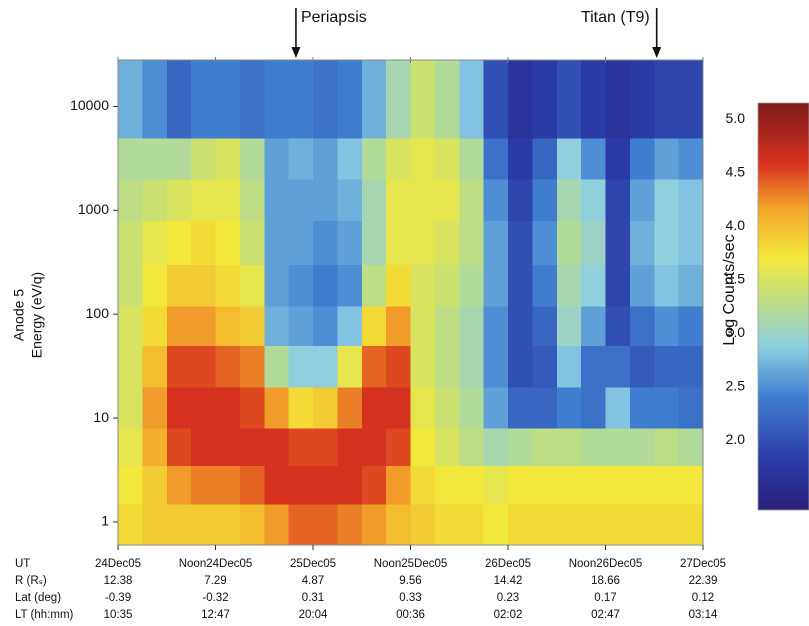  Describe the element at coordinates (89, 105) in the screenshot. I see `y-tick-label: 10000` at that location.